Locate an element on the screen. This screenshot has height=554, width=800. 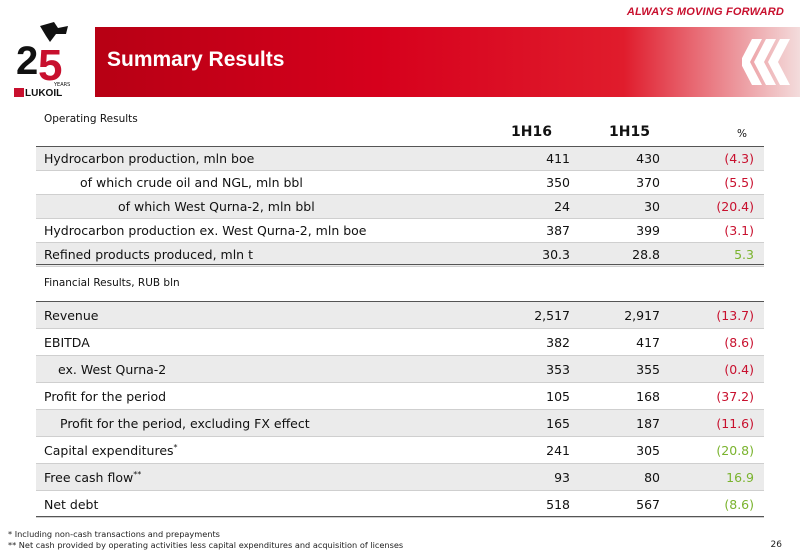
value-1h16: 30.3 is located at coordinates (556, 254).